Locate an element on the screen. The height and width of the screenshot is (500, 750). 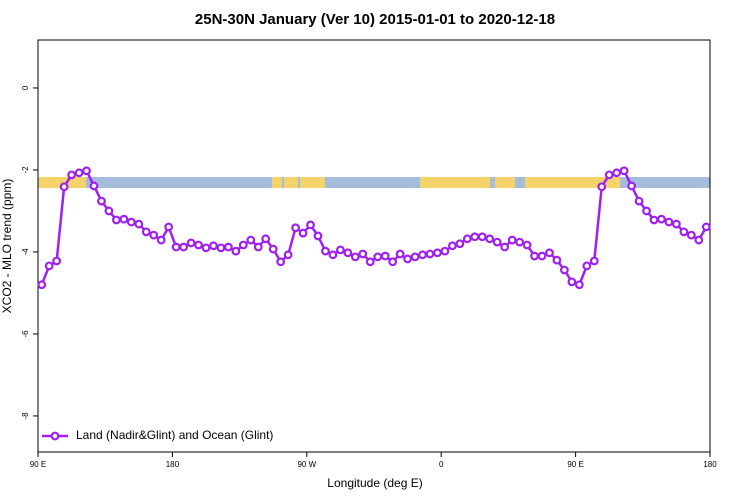
map-strip is located at coordinates (374, 182).